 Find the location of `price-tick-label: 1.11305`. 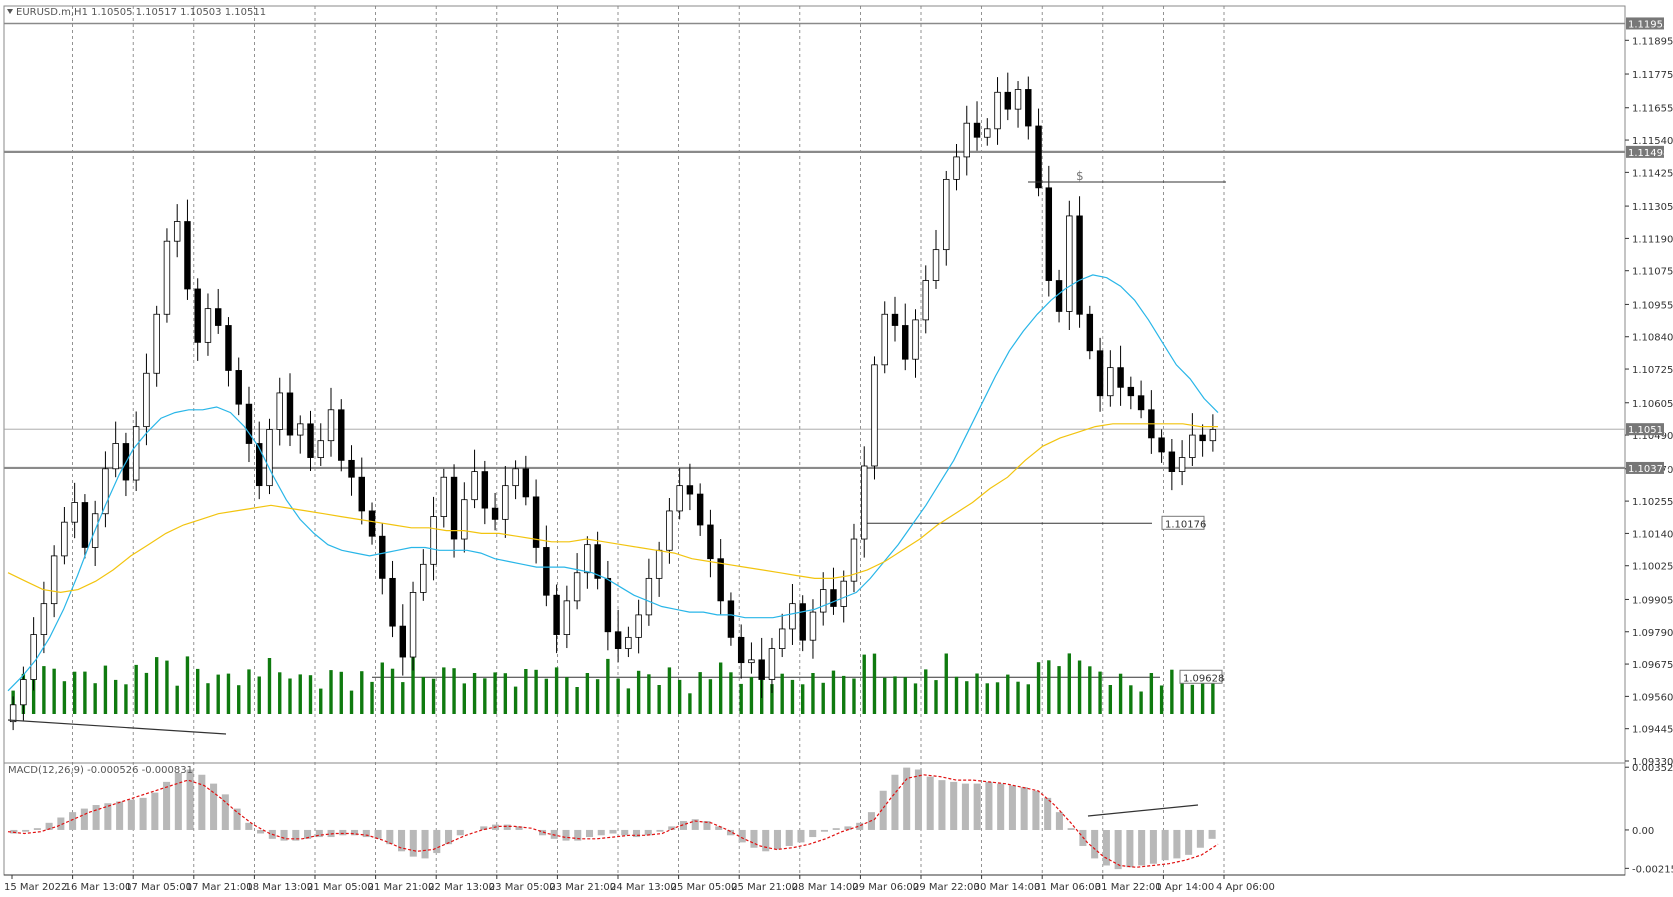

price-tick-label: 1.11305 is located at coordinates (1652, 207).